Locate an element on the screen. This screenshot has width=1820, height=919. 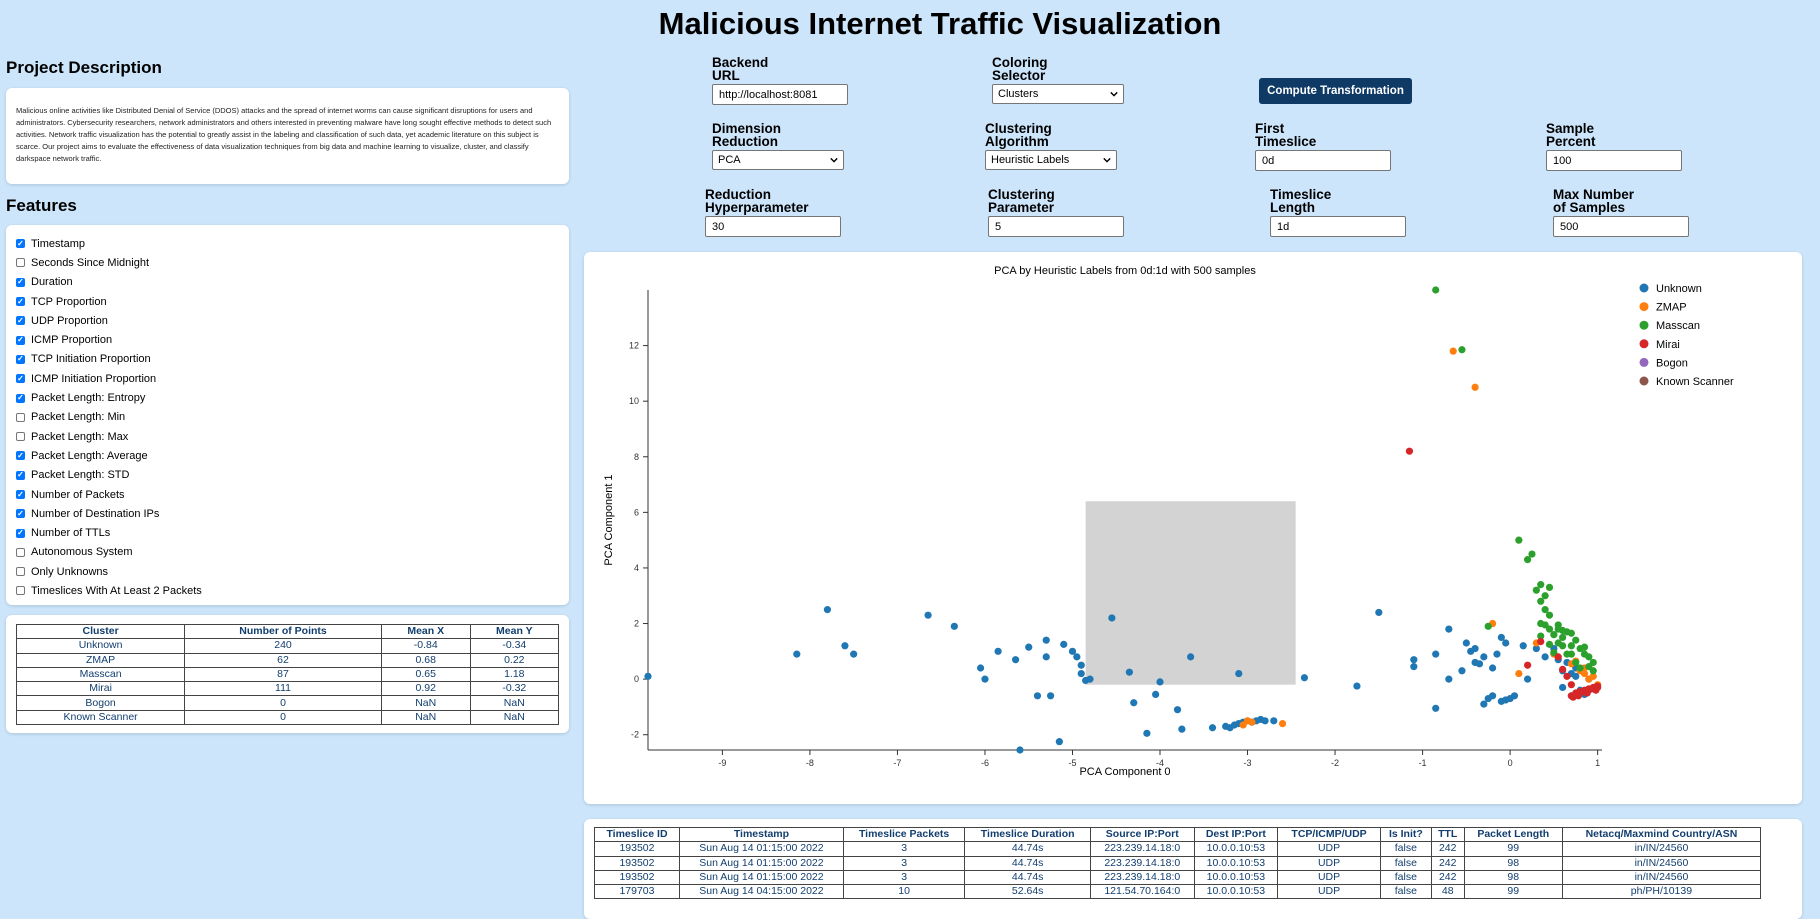
timeslice-length-input is located at coordinates (1338, 226).